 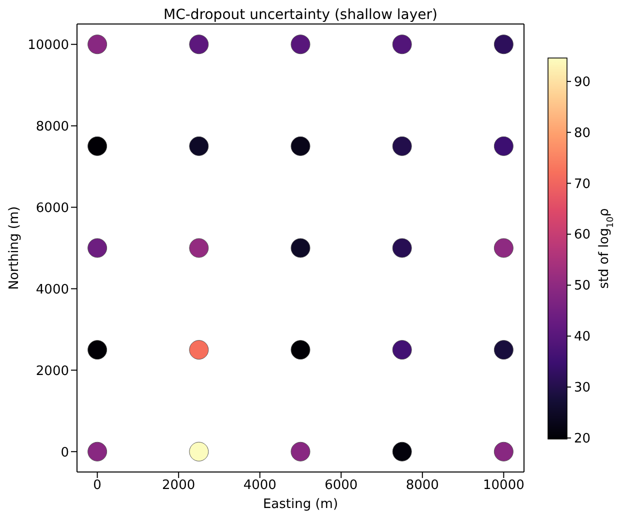 I want to click on x-tick-label: 4000, so click(x=259, y=486).